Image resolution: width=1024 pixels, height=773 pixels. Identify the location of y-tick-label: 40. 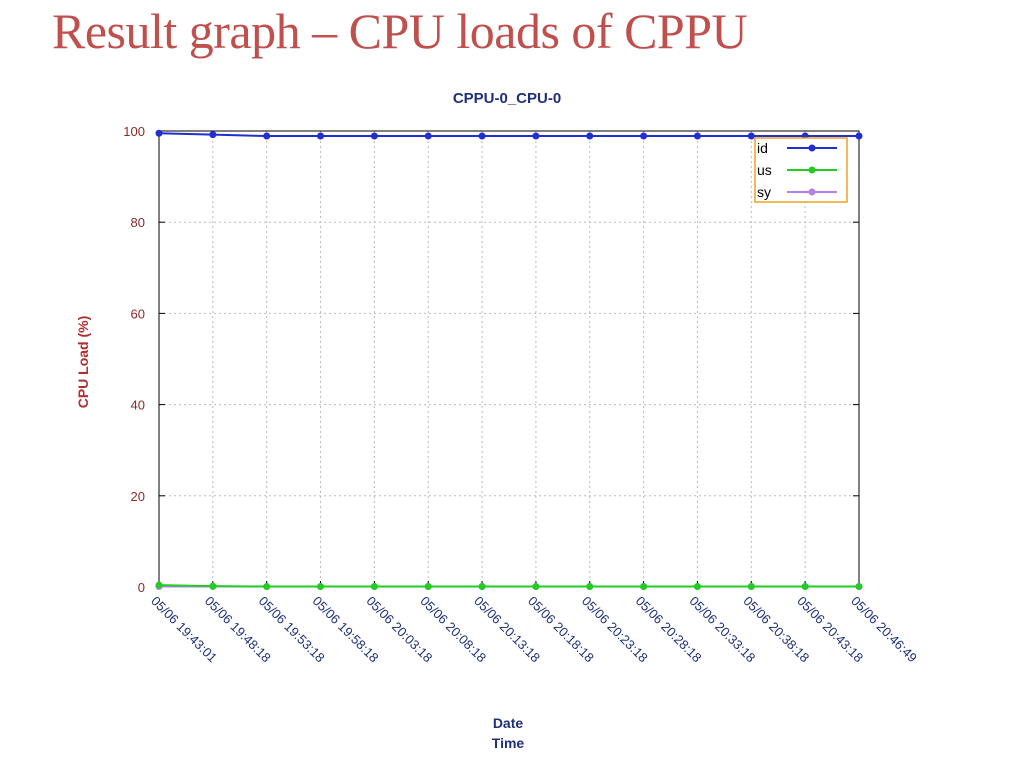
(138, 405).